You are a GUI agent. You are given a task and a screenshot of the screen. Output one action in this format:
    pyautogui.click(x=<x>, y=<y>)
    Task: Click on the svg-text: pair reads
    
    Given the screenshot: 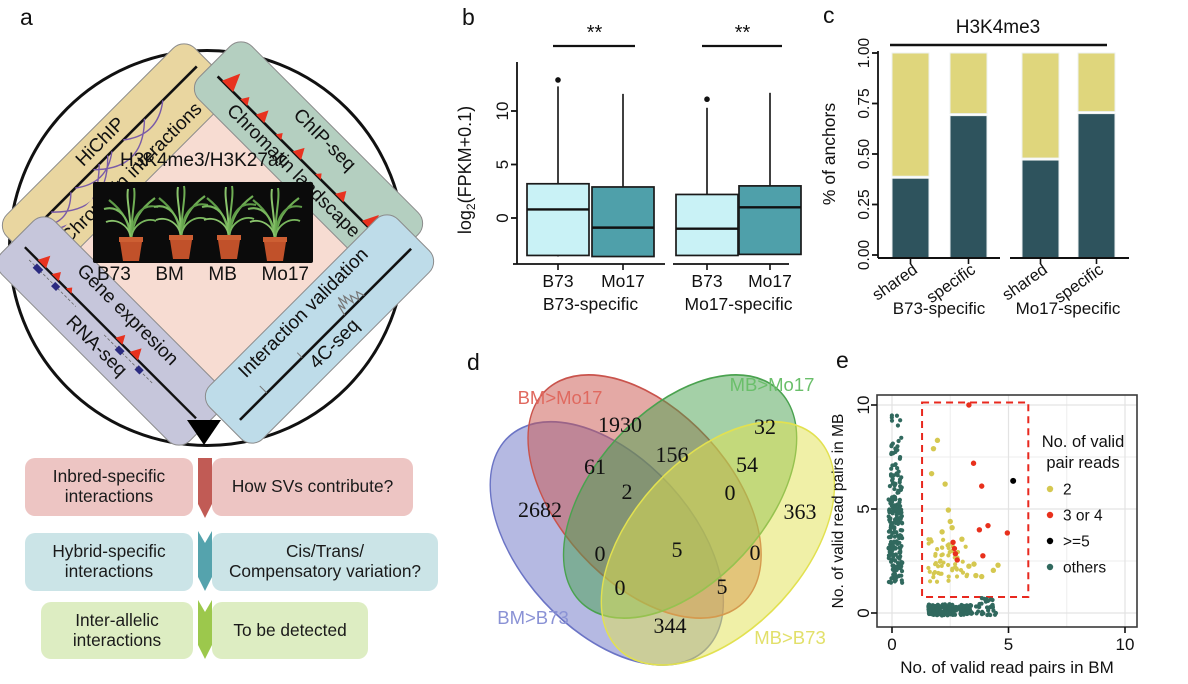 What is the action you would take?
    pyautogui.click(x=1082, y=463)
    